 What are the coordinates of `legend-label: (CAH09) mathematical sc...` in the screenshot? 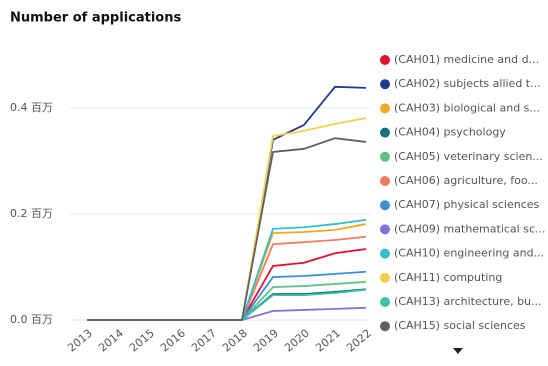 It's located at (470, 228).